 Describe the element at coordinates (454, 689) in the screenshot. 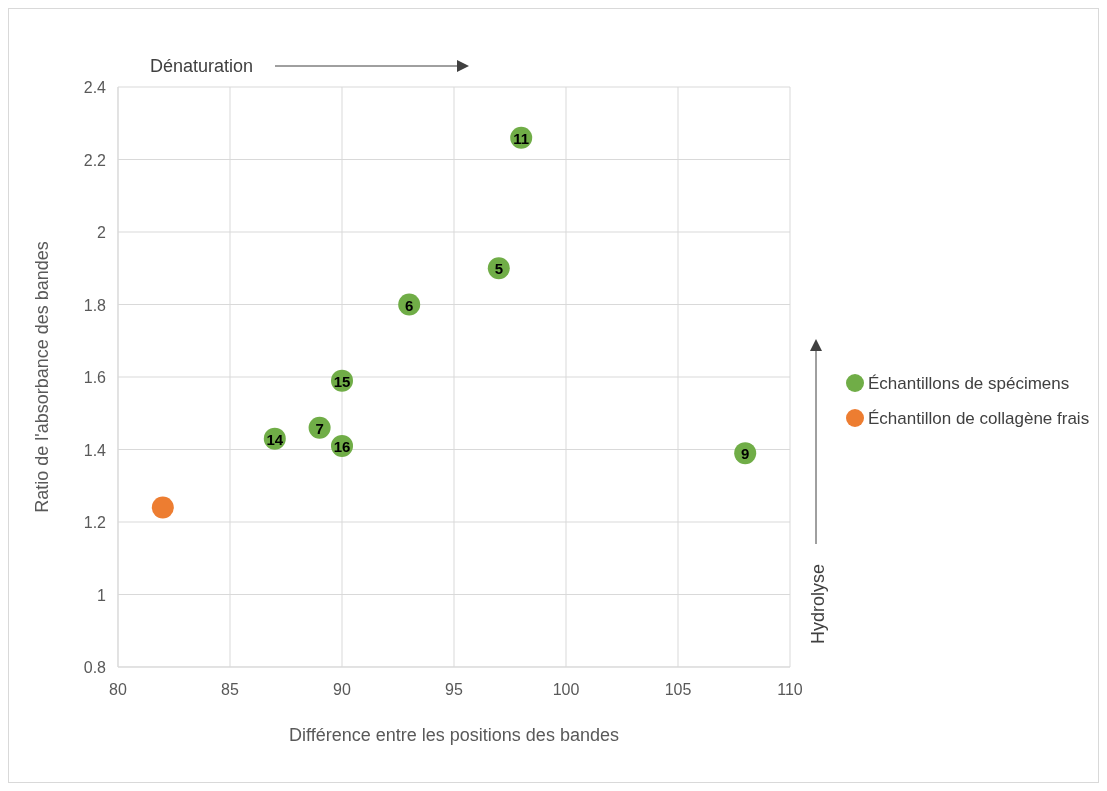

I see `x-tick-label: 95` at that location.